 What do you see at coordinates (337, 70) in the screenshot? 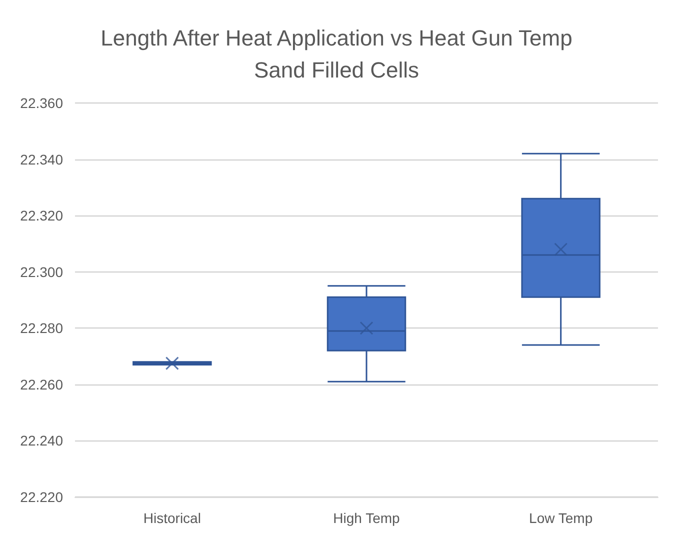
I see `chart-subtitle: Sand Filled Cells` at bounding box center [337, 70].